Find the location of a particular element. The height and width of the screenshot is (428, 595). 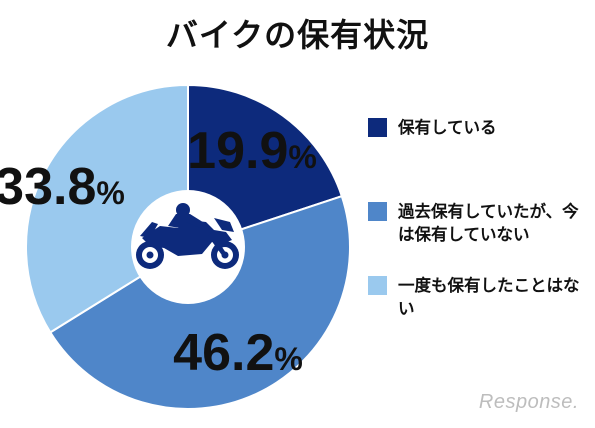

legend-label-owns: 保有している is located at coordinates (447, 127).